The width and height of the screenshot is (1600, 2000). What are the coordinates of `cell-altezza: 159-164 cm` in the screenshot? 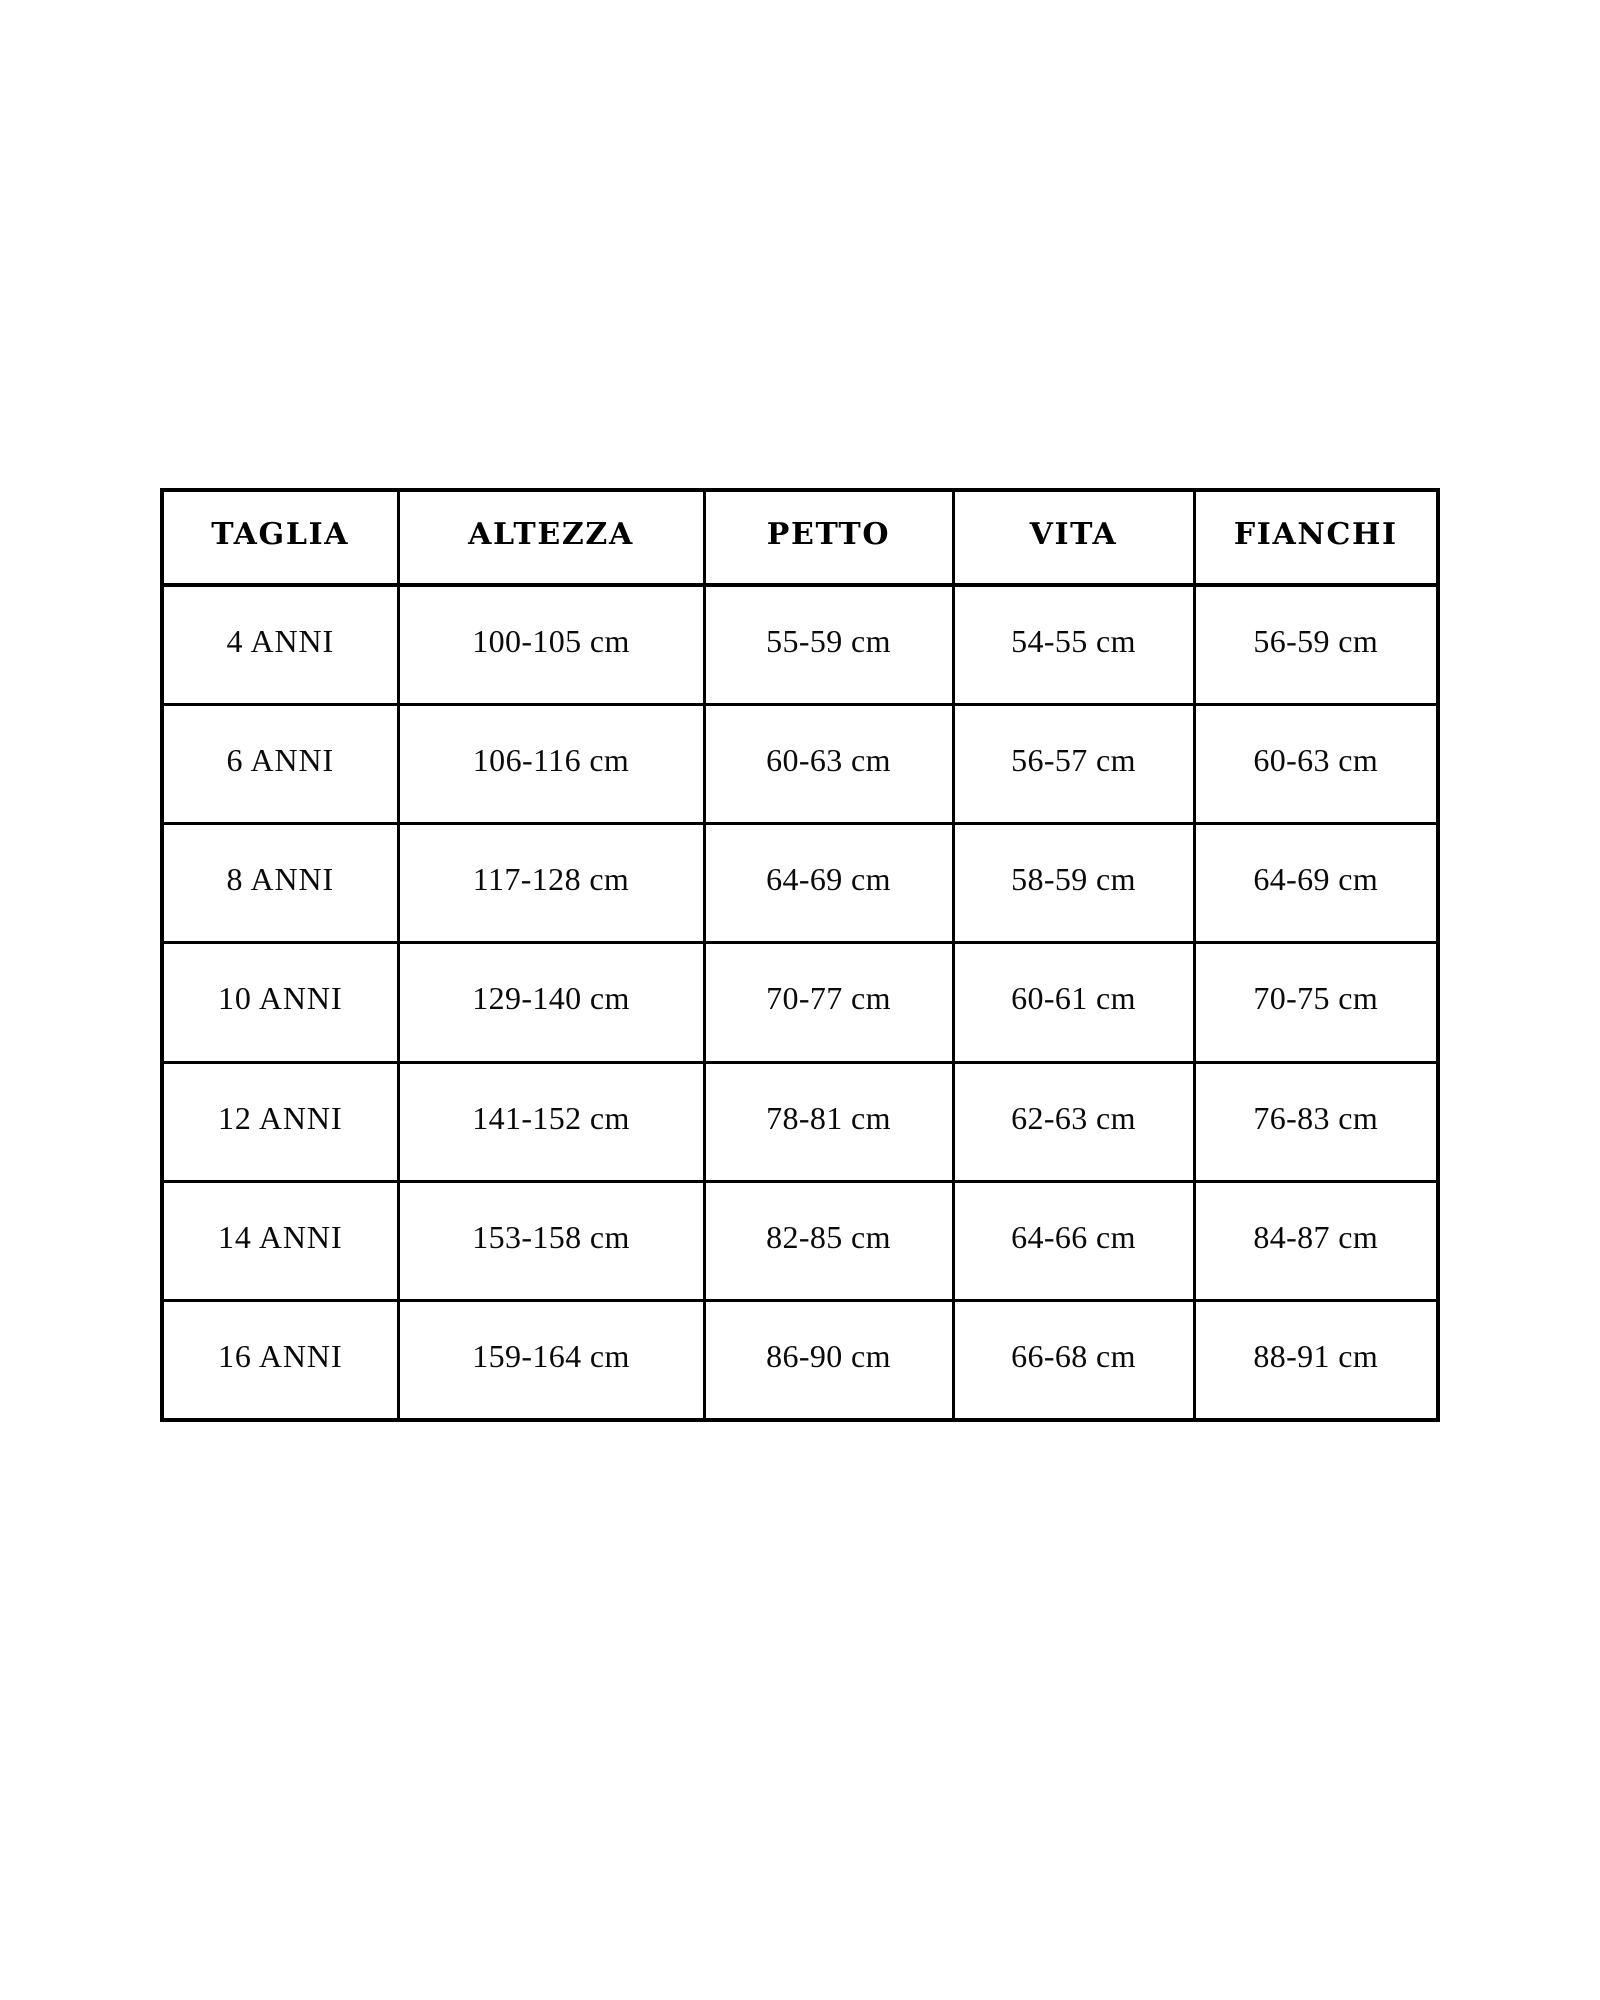 It's located at (551, 1360).